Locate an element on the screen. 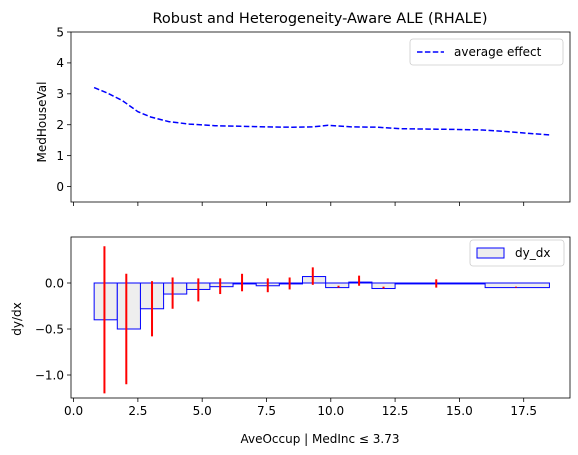 The height and width of the screenshot is (455, 578). bottom-x-tick-label: 12.5 is located at coordinates (395, 411).